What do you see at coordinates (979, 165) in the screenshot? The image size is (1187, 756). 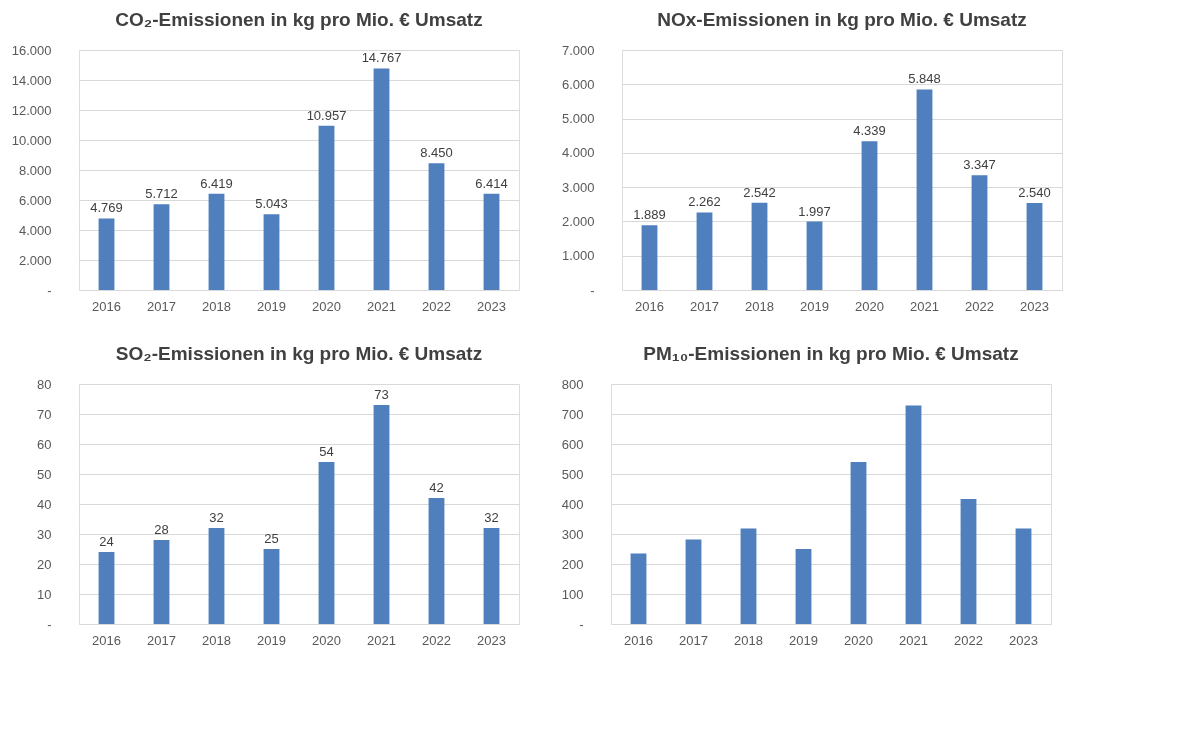 I see `data-label: 3.347` at bounding box center [979, 165].